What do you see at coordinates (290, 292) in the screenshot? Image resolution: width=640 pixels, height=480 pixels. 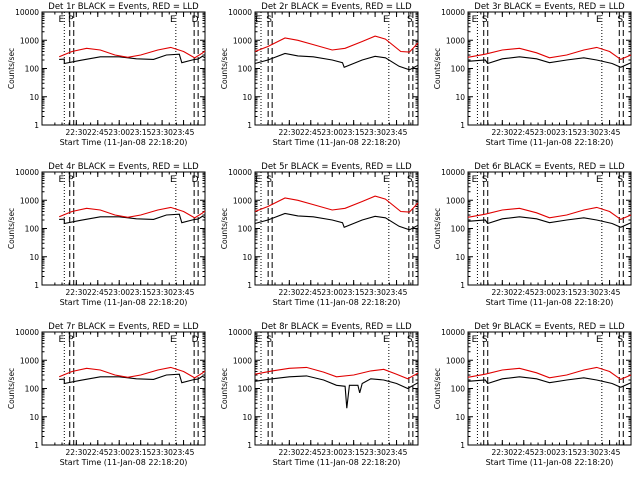 I see `x-tick-label: 22:30` at bounding box center [290, 292].